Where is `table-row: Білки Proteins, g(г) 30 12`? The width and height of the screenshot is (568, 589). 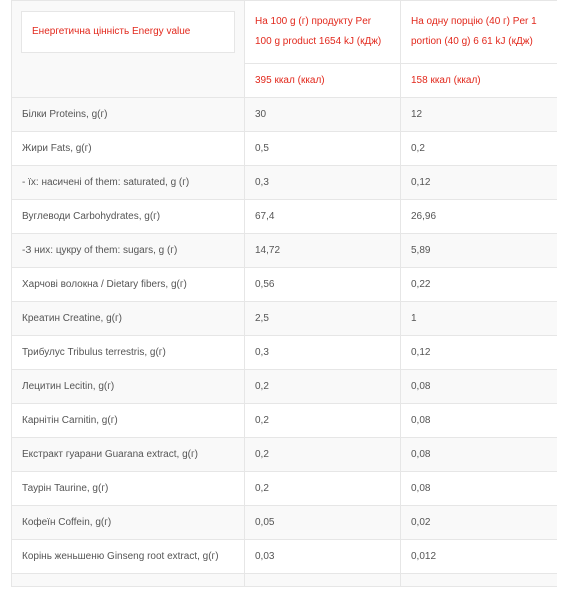 table-row: Білки Proteins, g(г) 30 12 is located at coordinates (284, 114).